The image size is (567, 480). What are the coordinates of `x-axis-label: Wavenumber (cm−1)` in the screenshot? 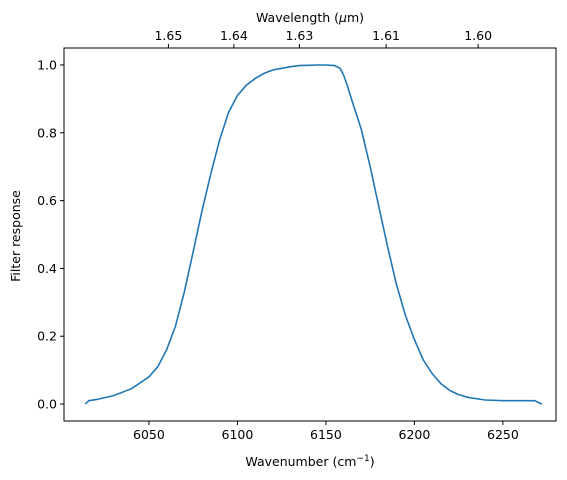 It's located at (309, 461).